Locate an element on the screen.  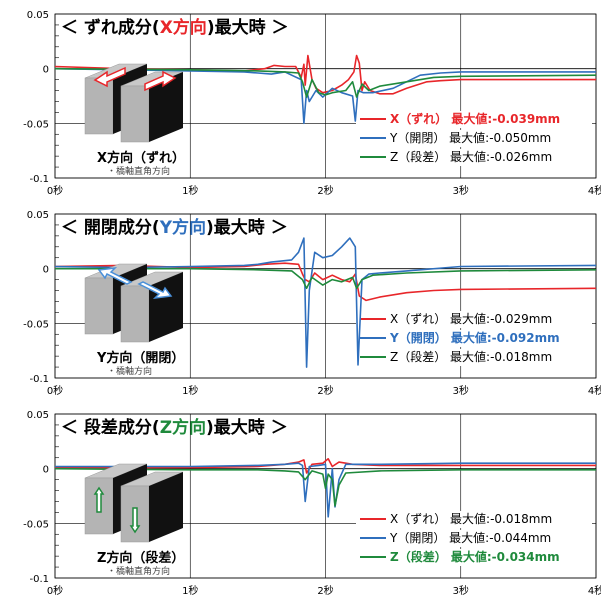
legend-entry: Y（開閉） 最大値:-0.092mm is located at coordinates (474, 337).